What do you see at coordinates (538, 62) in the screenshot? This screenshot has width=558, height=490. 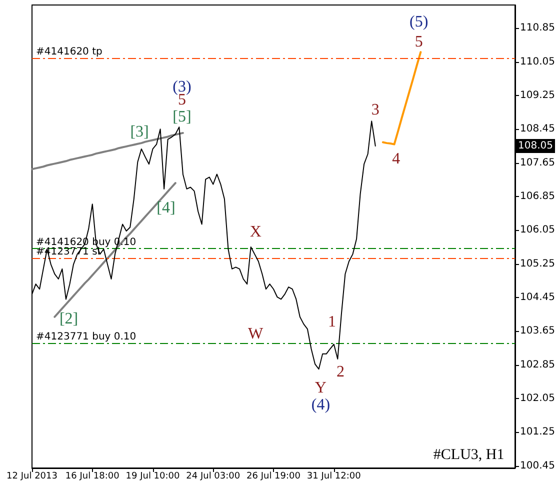 I see `y-tick-label: 110.05` at bounding box center [538, 62].